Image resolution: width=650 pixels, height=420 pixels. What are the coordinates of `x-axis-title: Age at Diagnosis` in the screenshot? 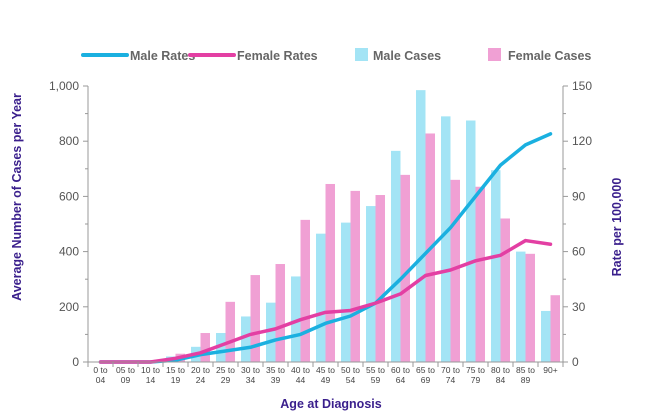 It's located at (330, 404).